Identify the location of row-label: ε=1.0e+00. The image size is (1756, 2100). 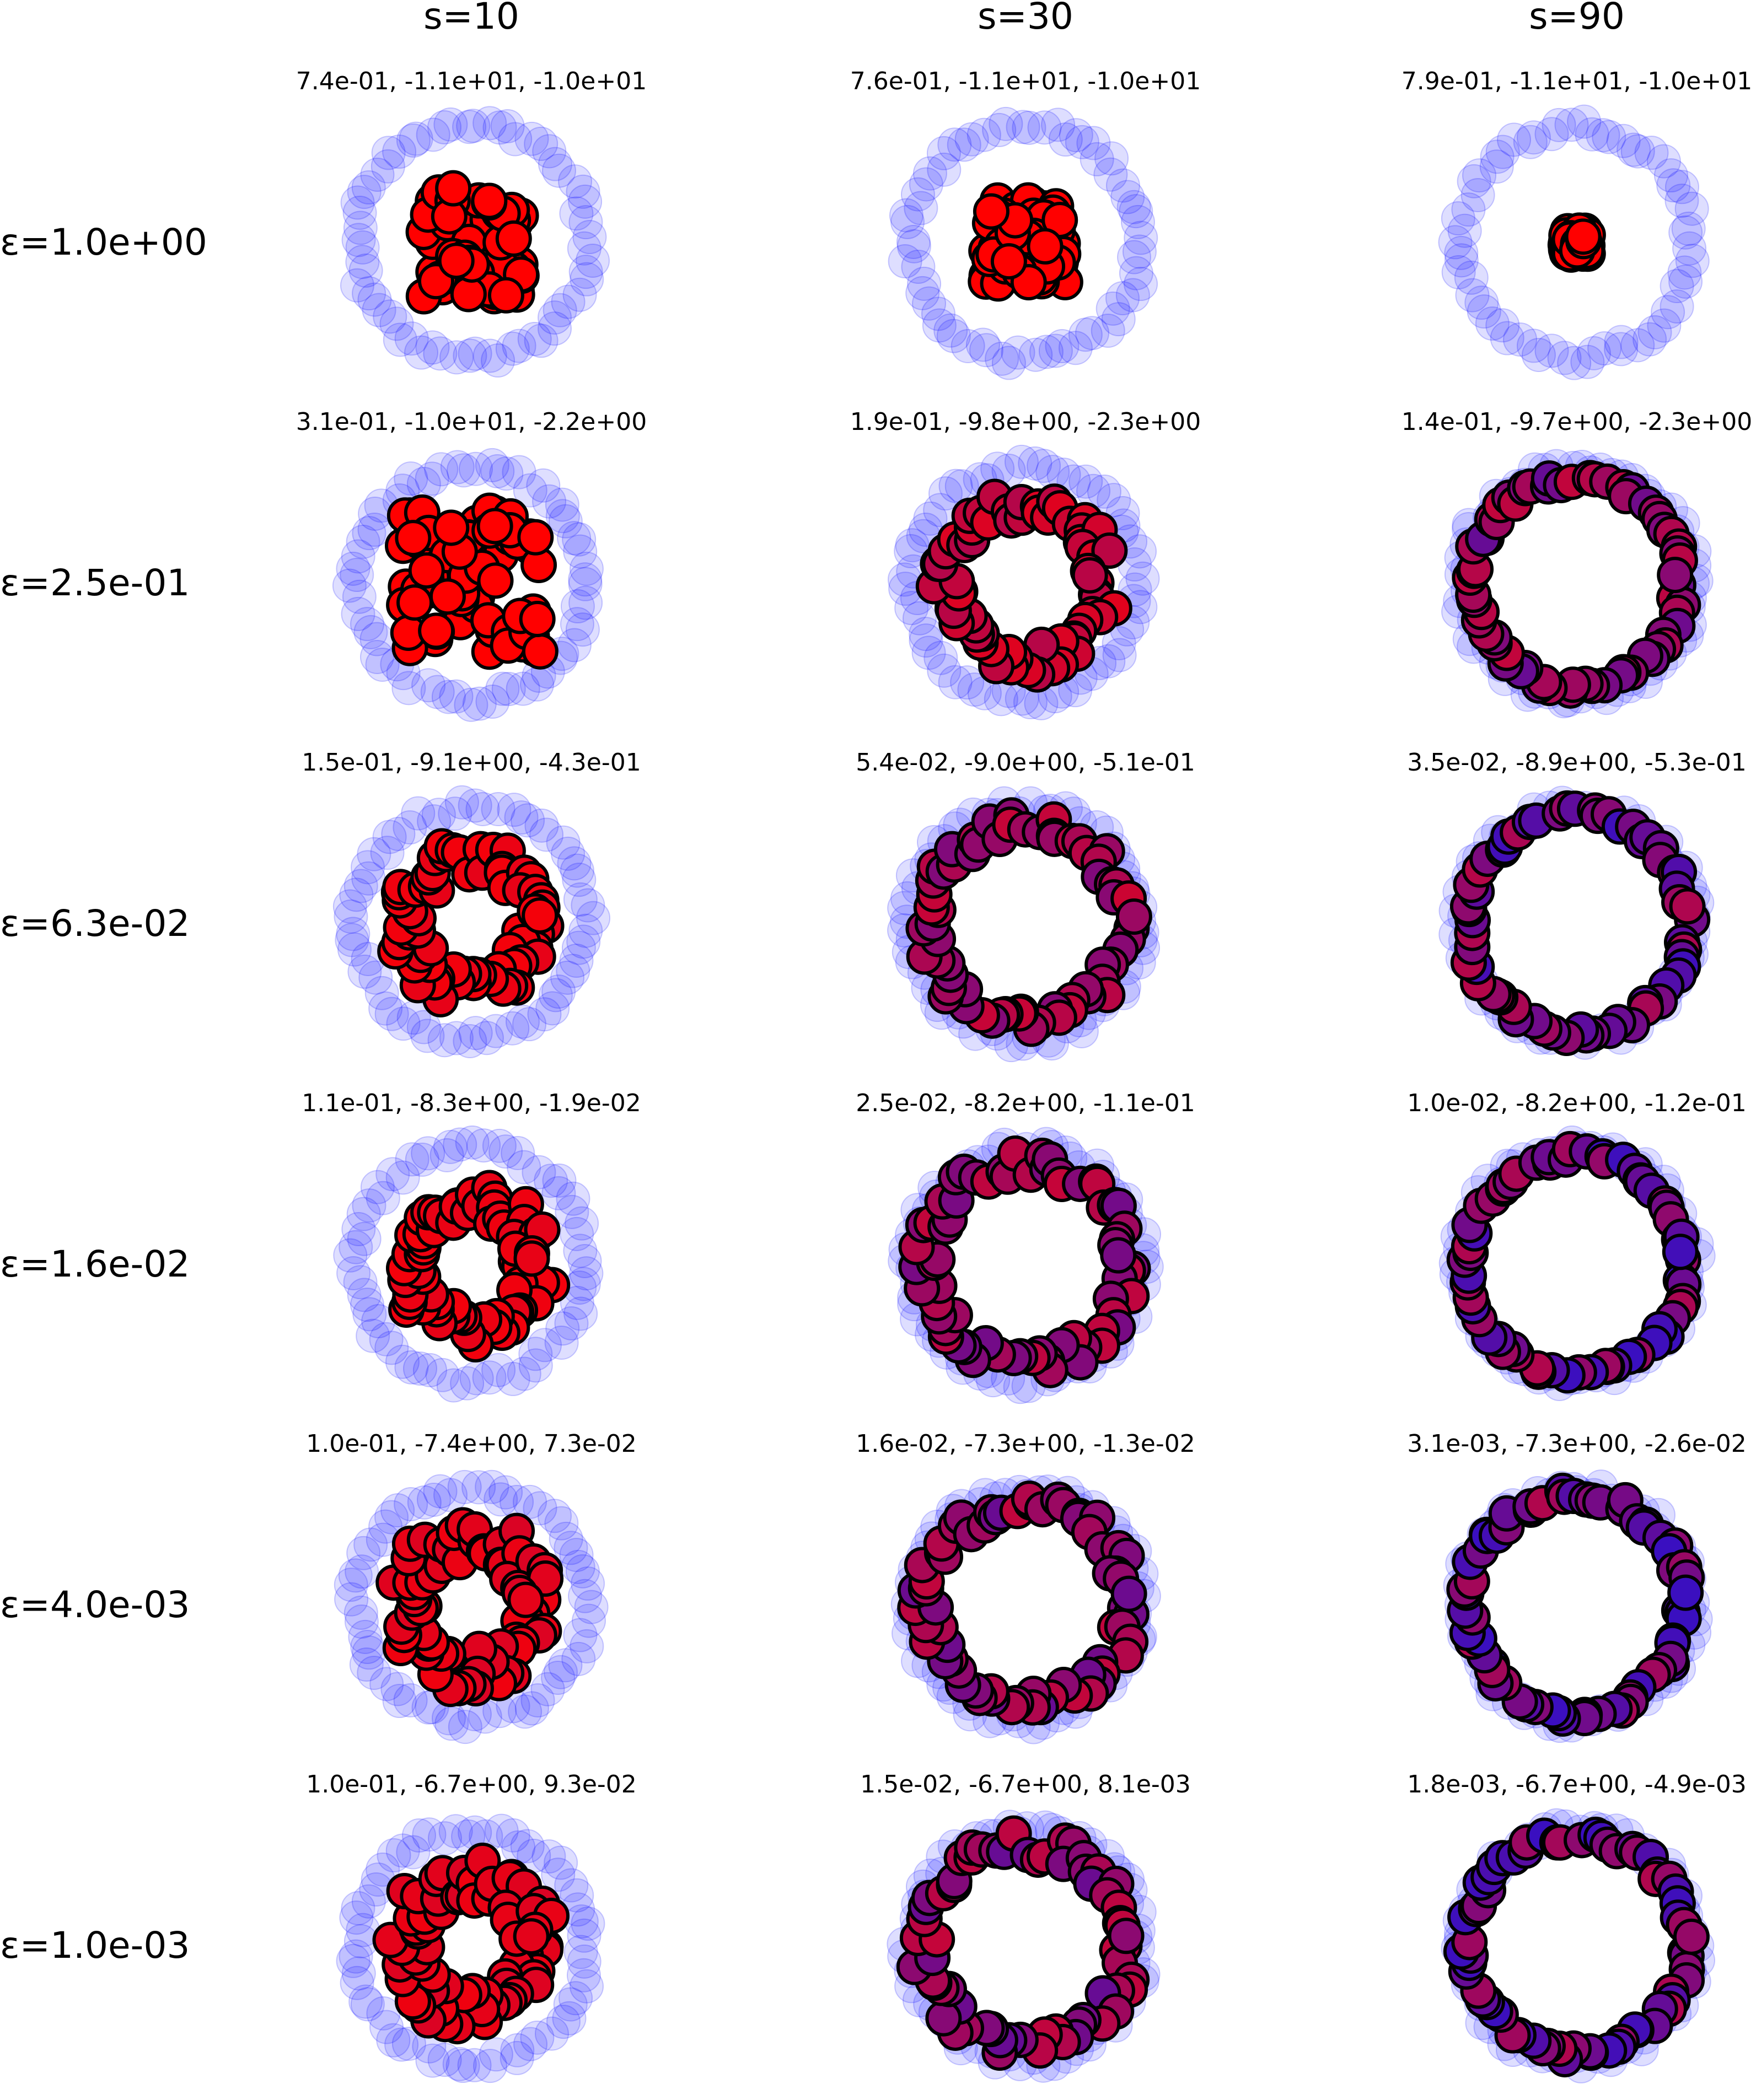
(103, 242).